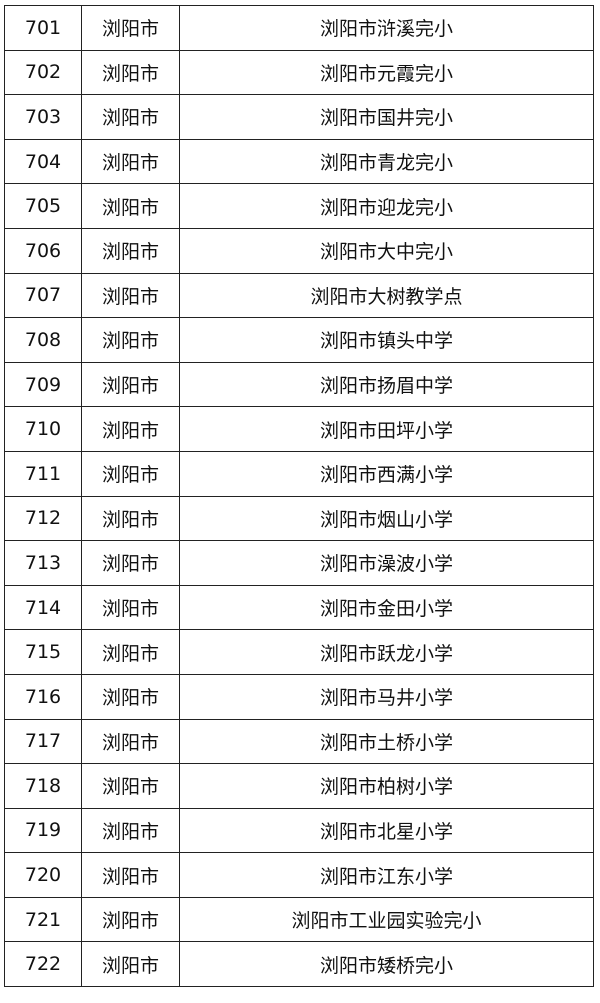  I want to click on table-row: 708 浏阳市 浏阳市镇头中学, so click(299, 340).